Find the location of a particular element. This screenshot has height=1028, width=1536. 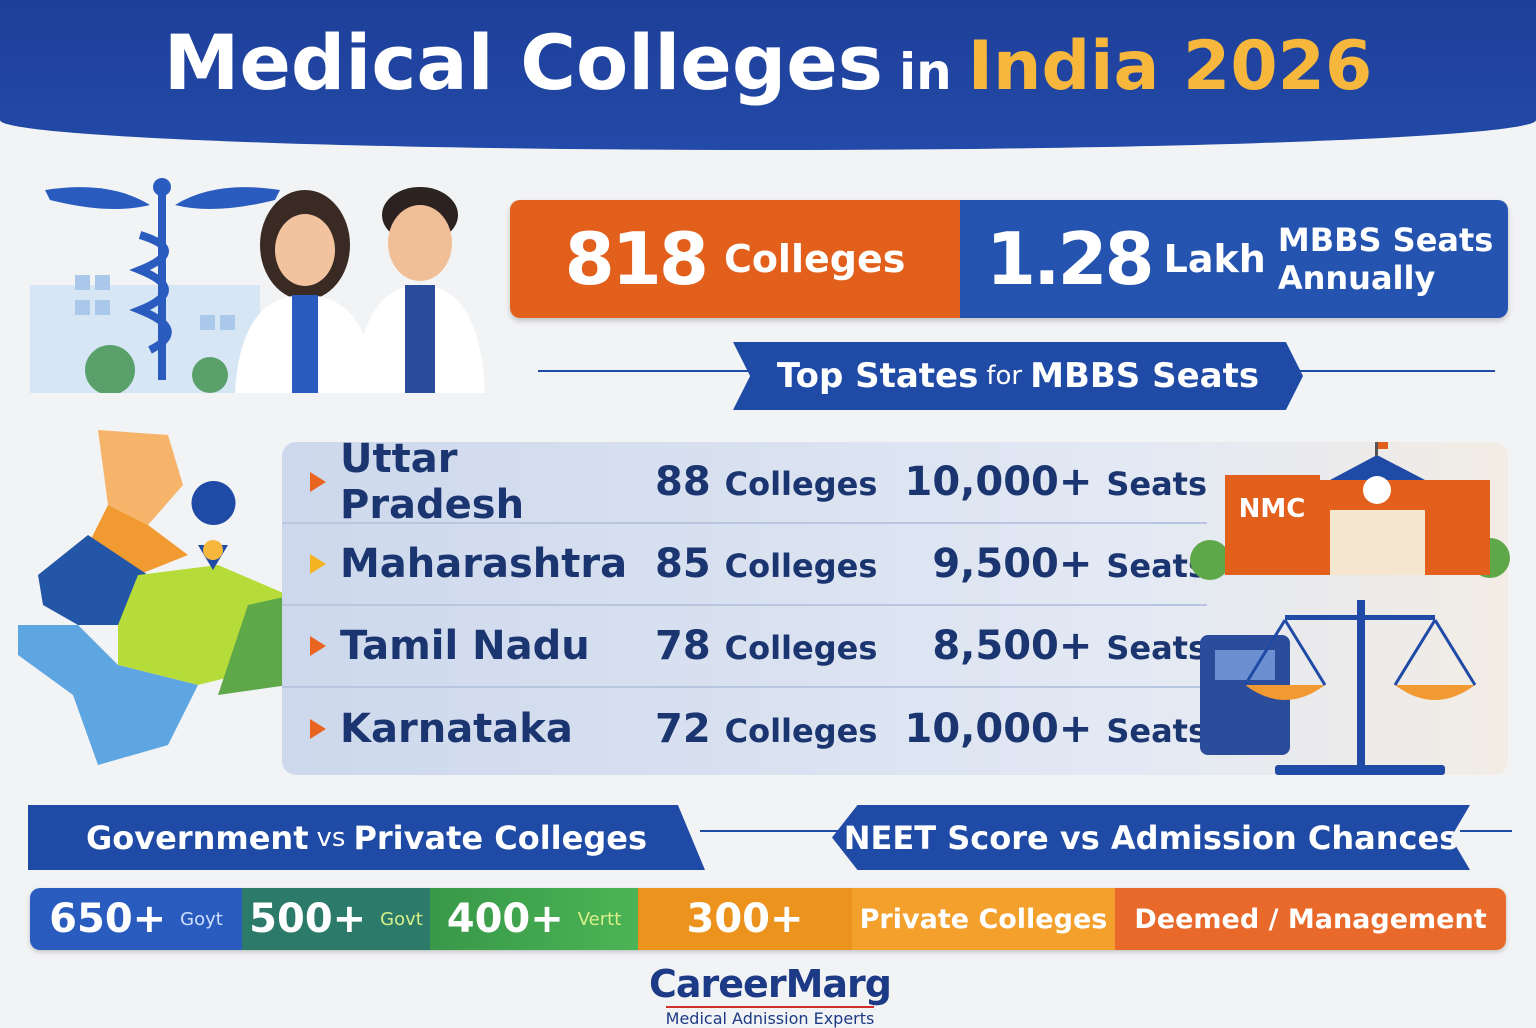

deemed-management-segment: Deemed / Management is located at coordinates (1310, 919).